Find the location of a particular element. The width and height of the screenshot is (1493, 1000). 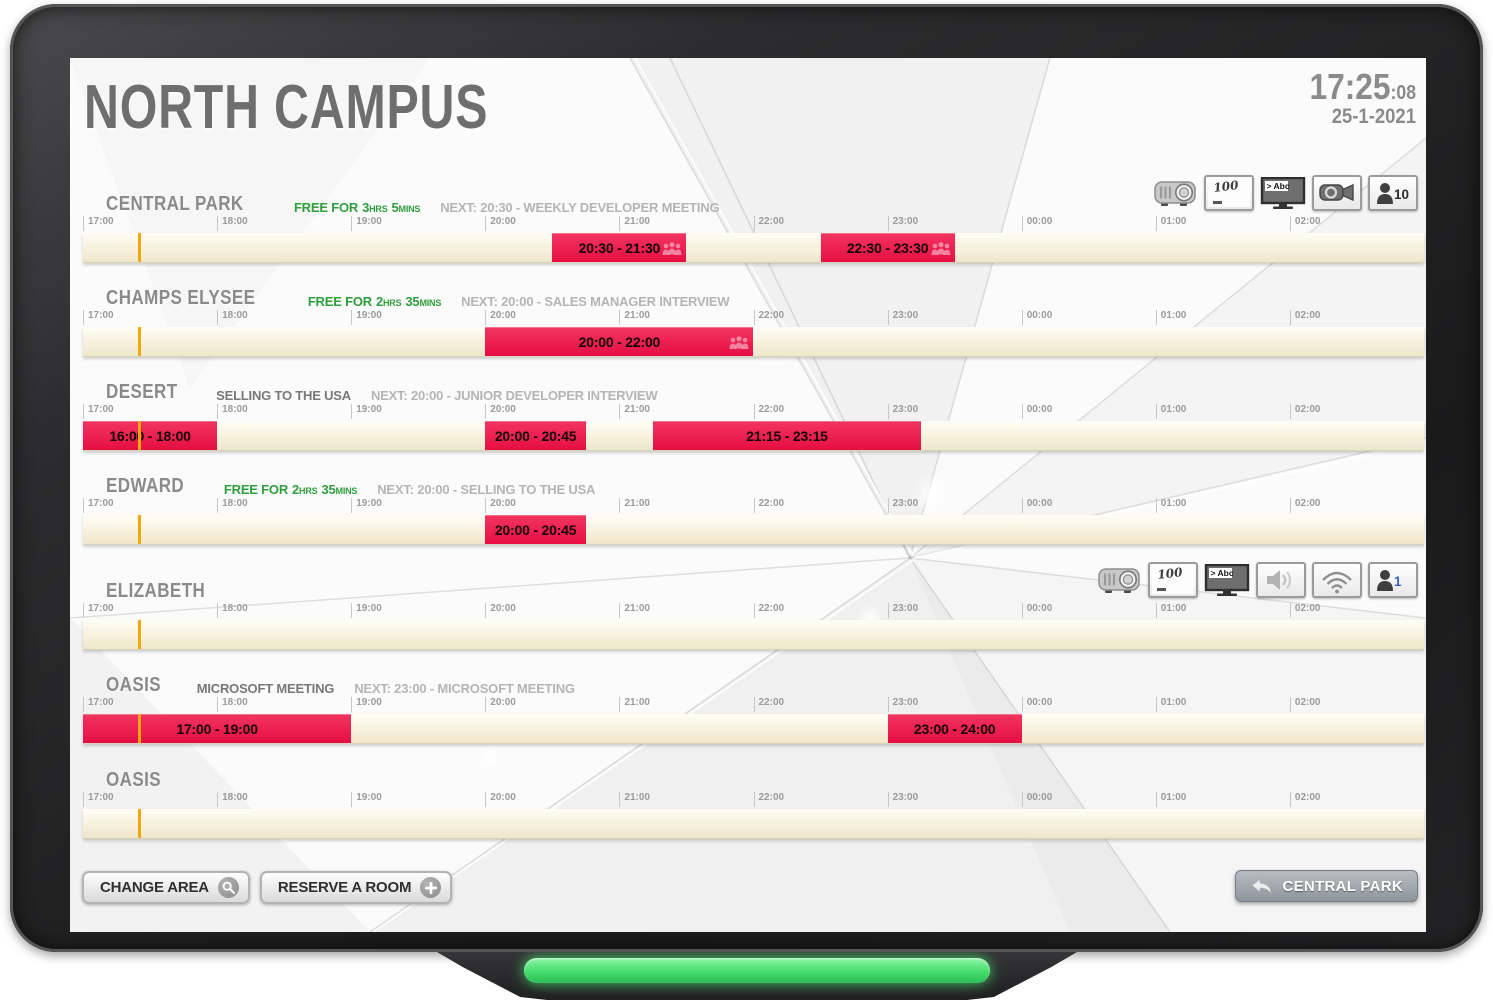

free-for-label: FREE FOR 3HRS 5MINS is located at coordinates (357, 207).